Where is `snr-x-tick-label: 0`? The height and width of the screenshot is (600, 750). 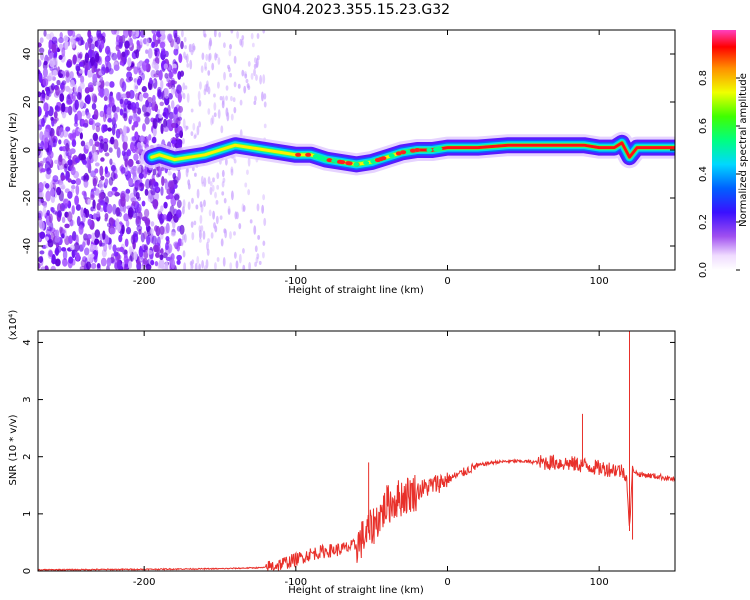 snr-x-tick-label: 0 is located at coordinates (447, 582).